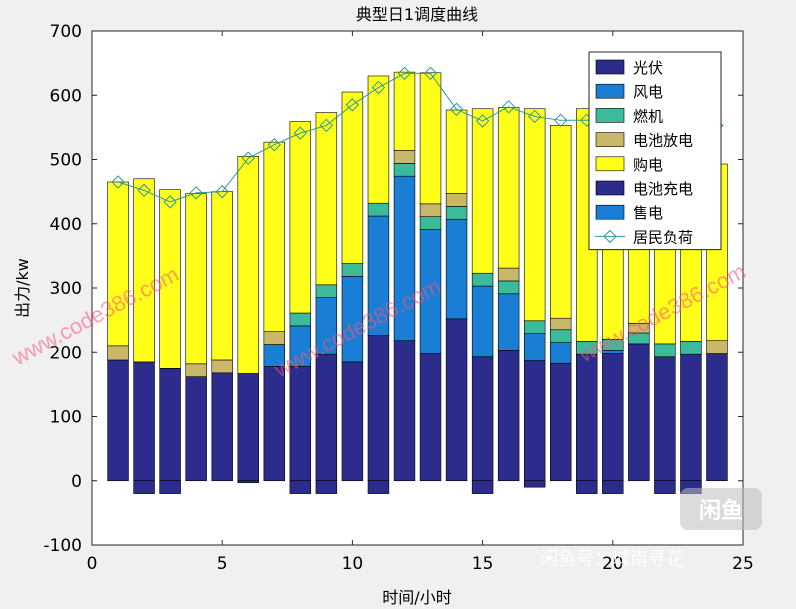 Image resolution: width=796 pixels, height=609 pixels. Describe the element at coordinates (612, 559) in the screenshot. I see `seller-watermark: 闲鱼号：城南寻花` at that location.